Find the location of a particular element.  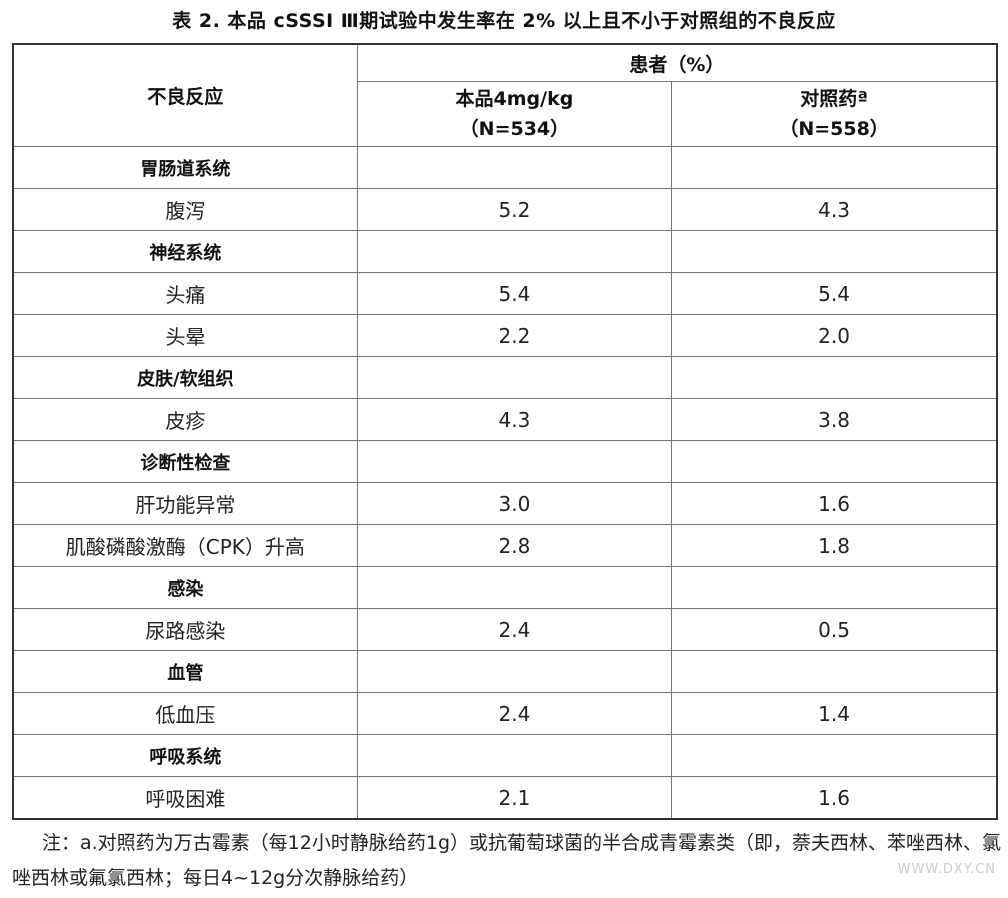

table-row: 皮疹 4.3 3.8 is located at coordinates (505, 419).